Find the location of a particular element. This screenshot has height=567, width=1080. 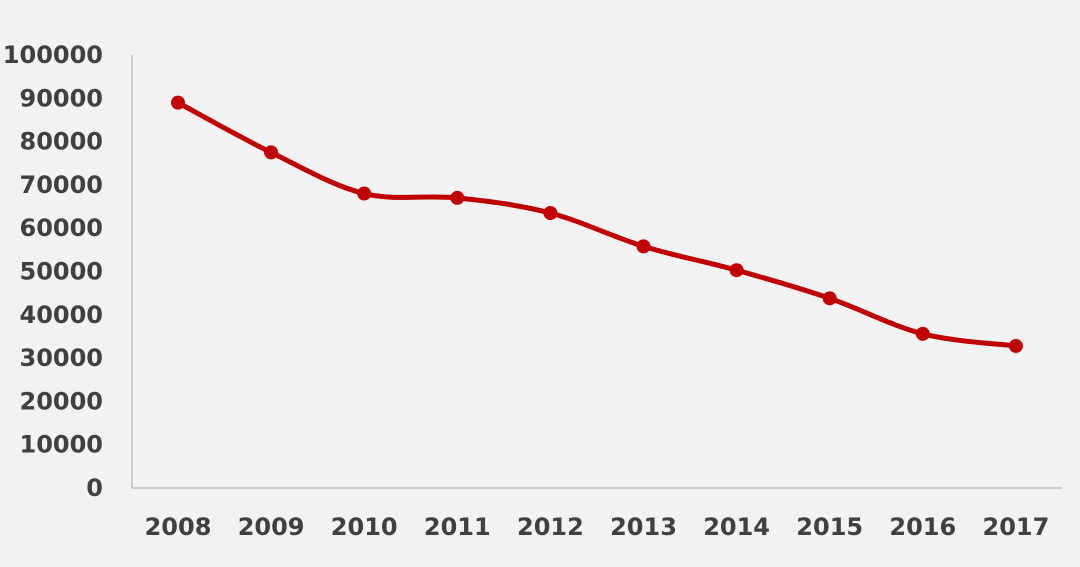

y-tick-label: 100000 is located at coordinates (53, 55).